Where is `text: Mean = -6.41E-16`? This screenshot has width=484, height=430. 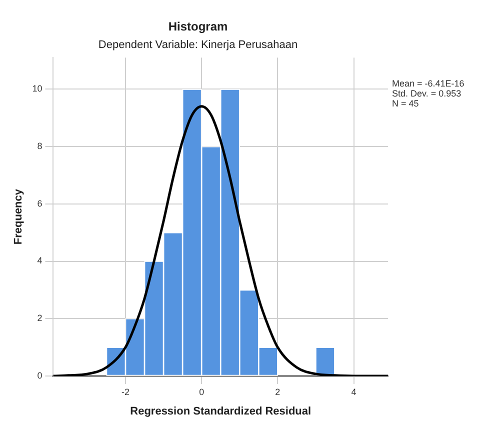 text: Mean = -6.41E-16 is located at coordinates (428, 83).